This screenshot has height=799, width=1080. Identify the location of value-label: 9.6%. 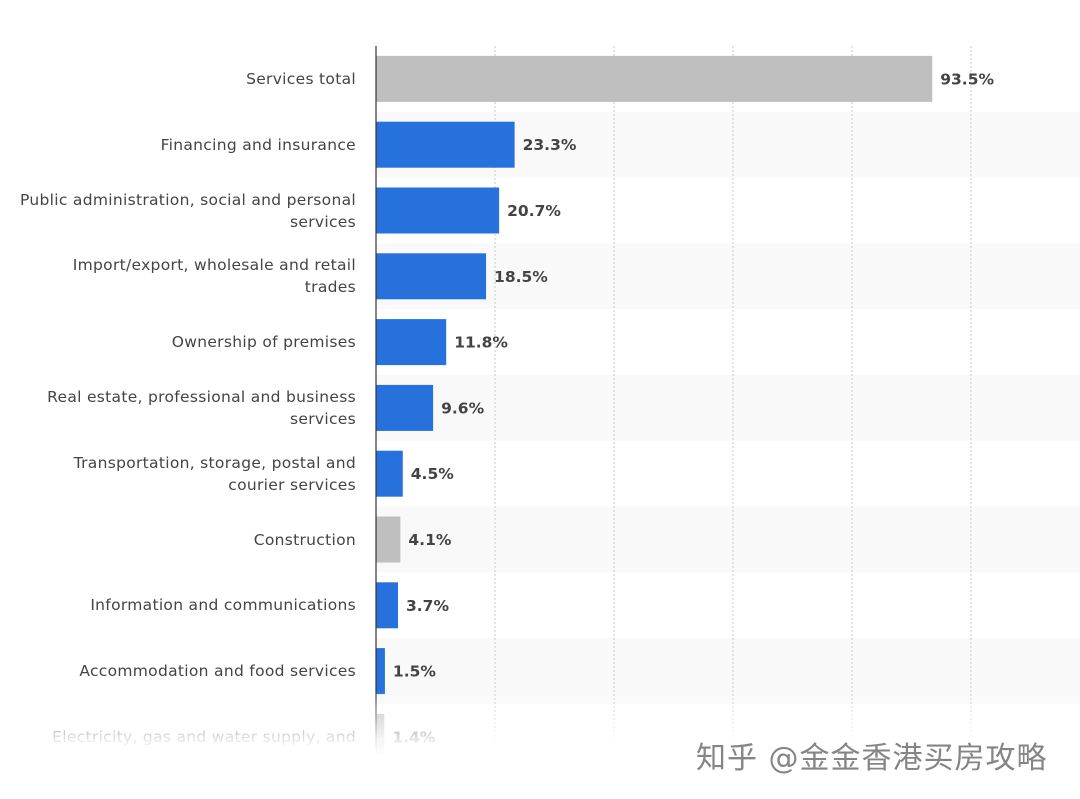
(462, 408).